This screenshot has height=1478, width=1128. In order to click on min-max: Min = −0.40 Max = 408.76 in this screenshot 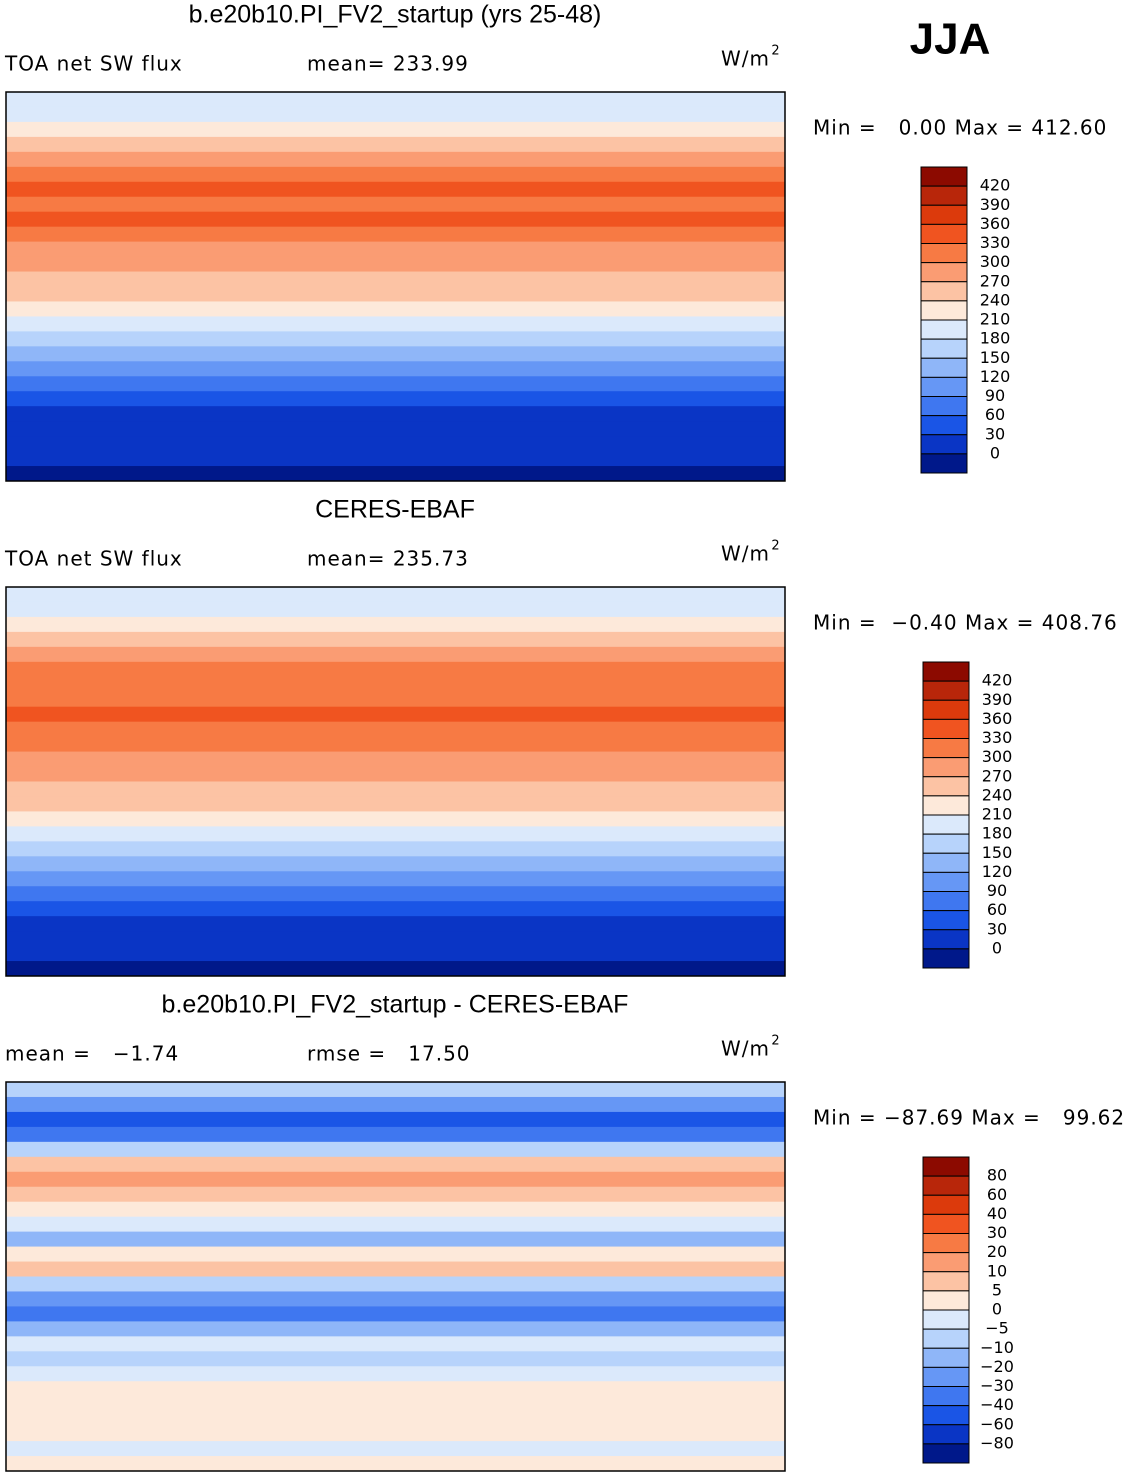, I will do `click(965, 623)`.